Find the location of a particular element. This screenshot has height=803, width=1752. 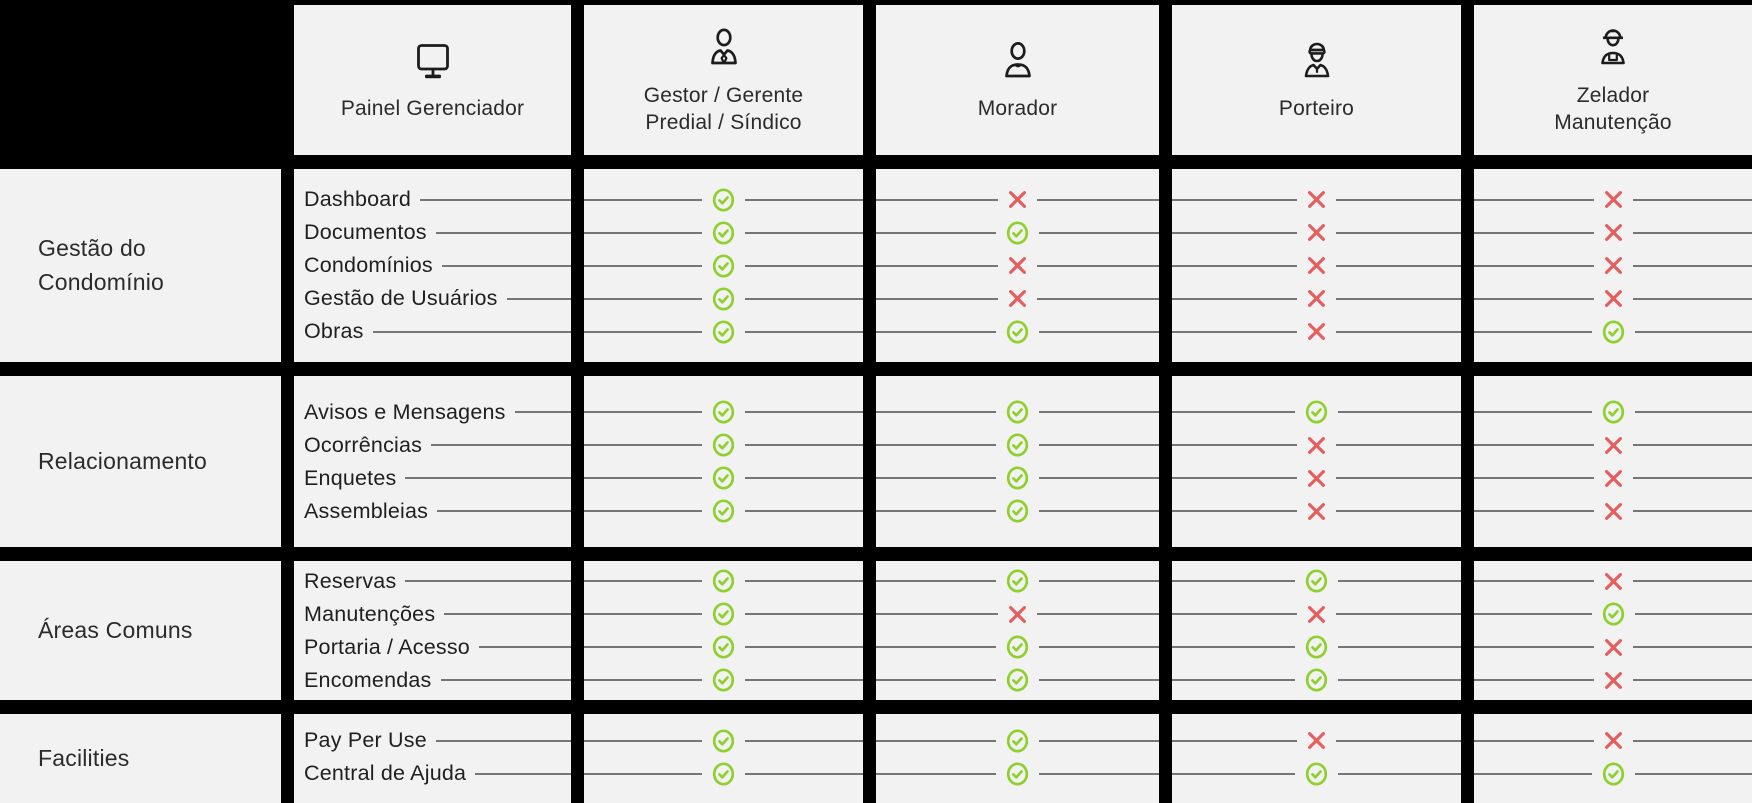

column-header-porteiro: Porteiro is located at coordinates (1316, 80).